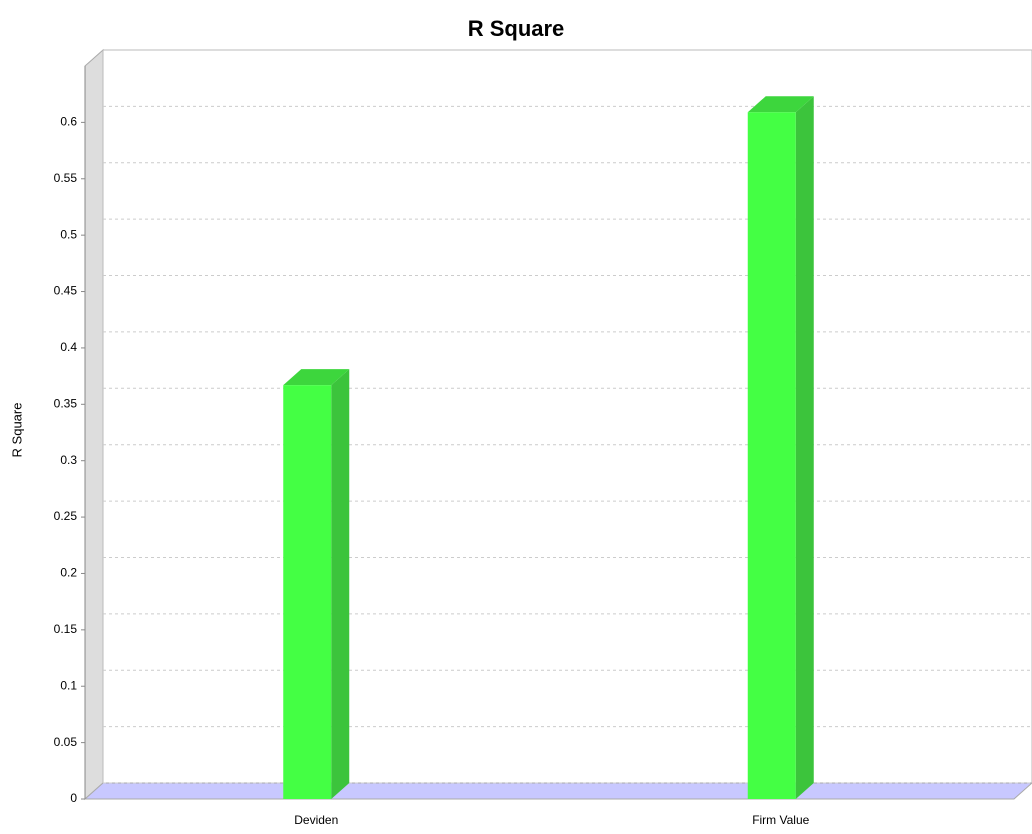  Describe the element at coordinates (68, 347) in the screenshot. I see `y-tick-label: 0.4` at that location.